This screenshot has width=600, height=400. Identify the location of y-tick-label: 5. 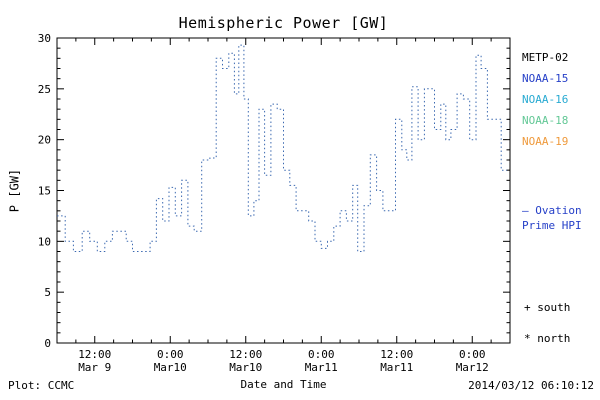
(47, 292).